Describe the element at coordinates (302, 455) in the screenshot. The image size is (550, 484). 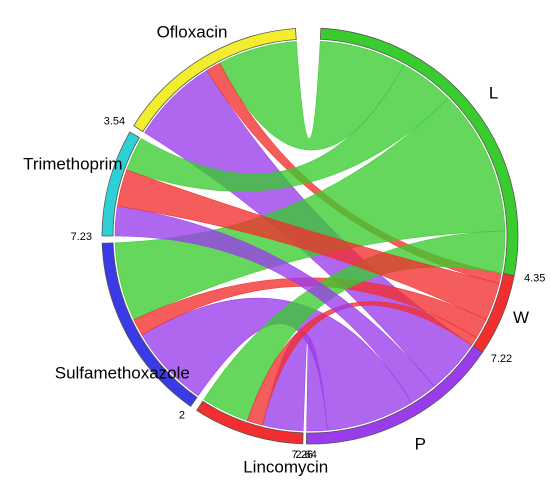
I see `value-label-lincomycin: 7.26` at that location.